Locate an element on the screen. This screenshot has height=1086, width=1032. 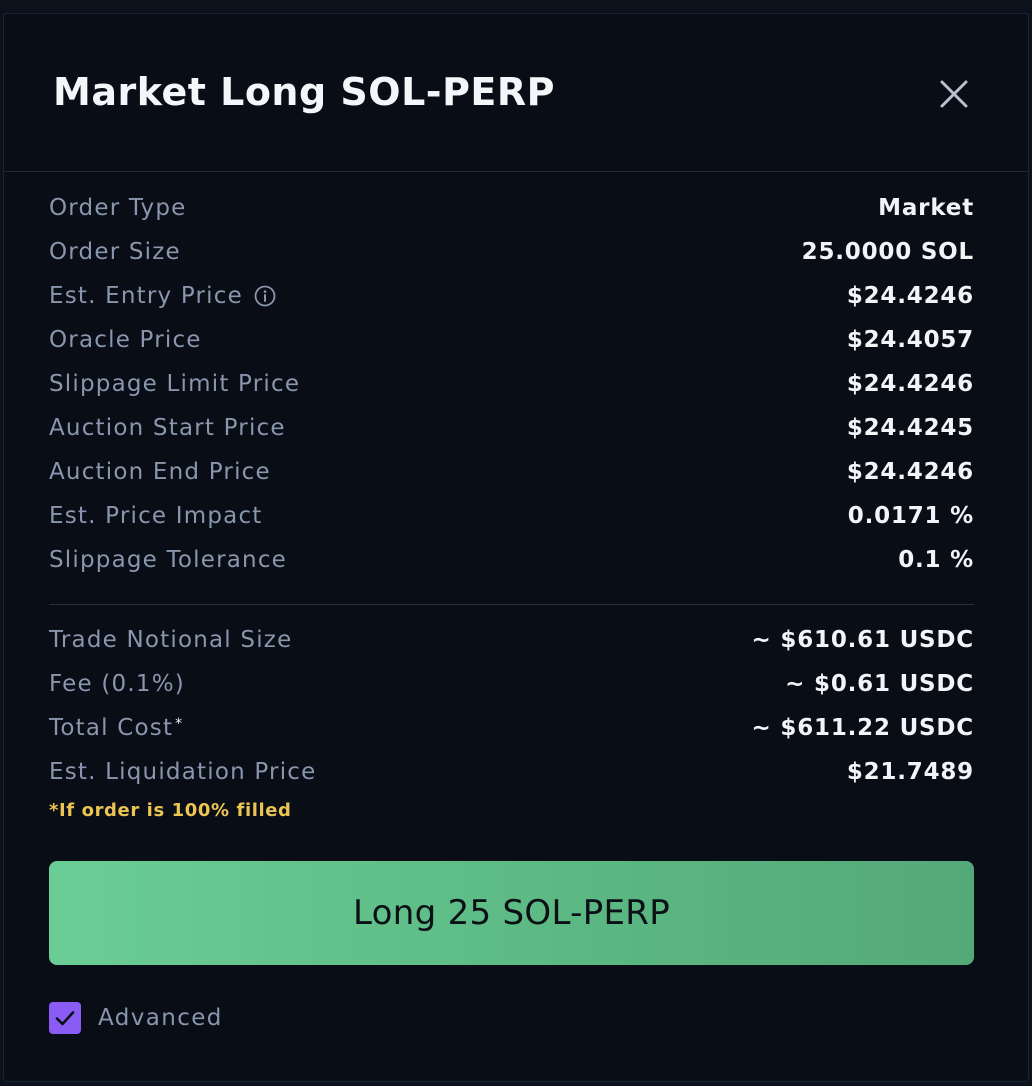
close-icon is located at coordinates (954, 94).